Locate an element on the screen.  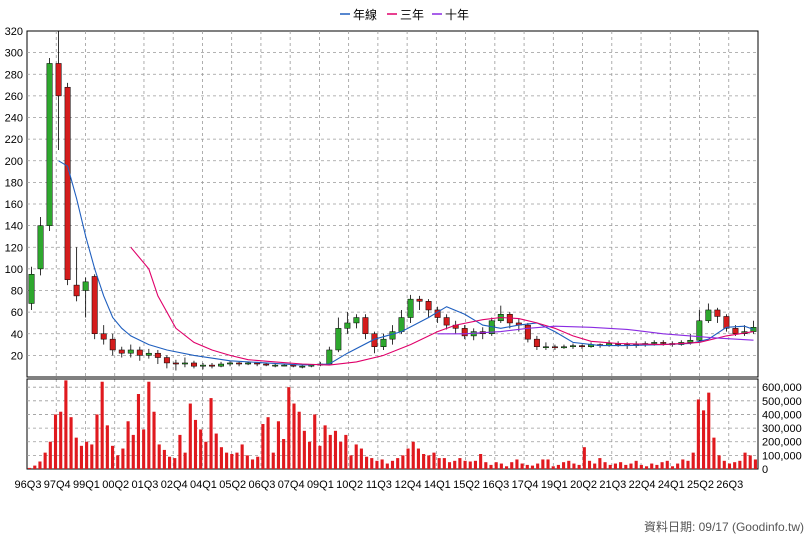
legend-label: 年線 is located at coordinates (365, 14).